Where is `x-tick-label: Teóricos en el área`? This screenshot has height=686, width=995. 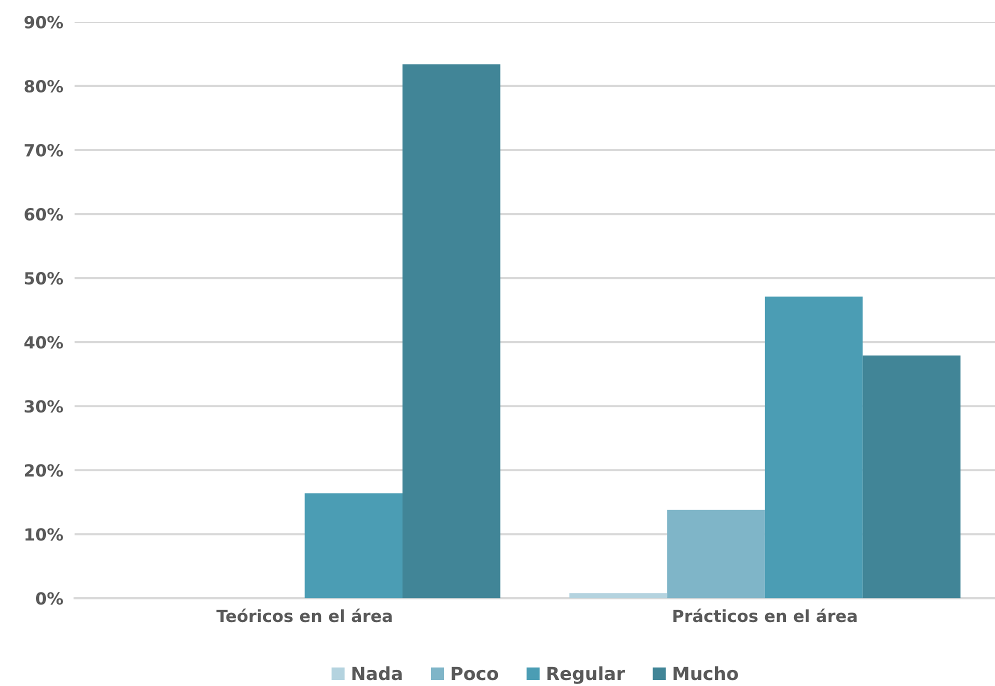
x-tick-label: Teóricos en el área is located at coordinates (304, 615).